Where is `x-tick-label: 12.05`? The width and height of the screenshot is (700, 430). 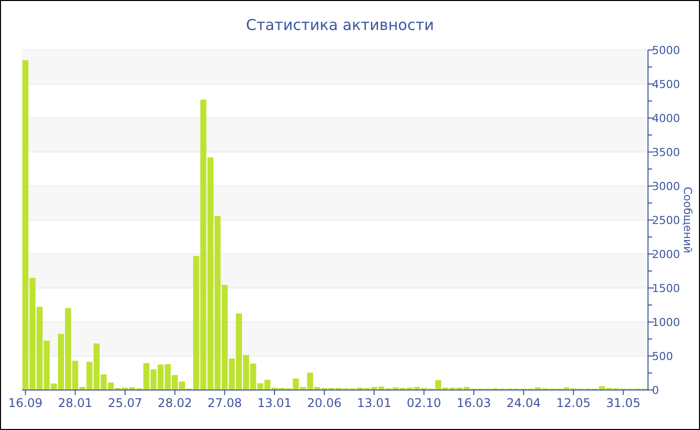
x-tick-label: 12.05 is located at coordinates (573, 403).